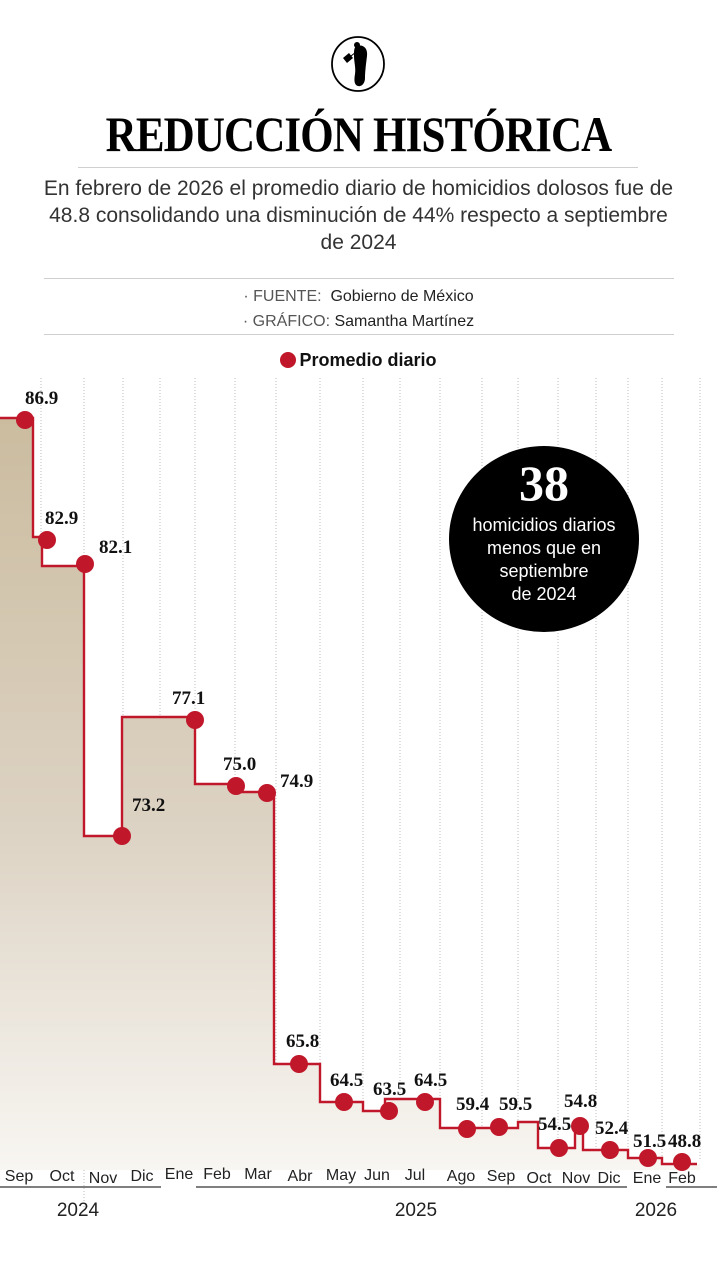 The image size is (717, 1280). What do you see at coordinates (358, 64) in the screenshot?
I see `foot-with-toe-tag-icon` at bounding box center [358, 64].